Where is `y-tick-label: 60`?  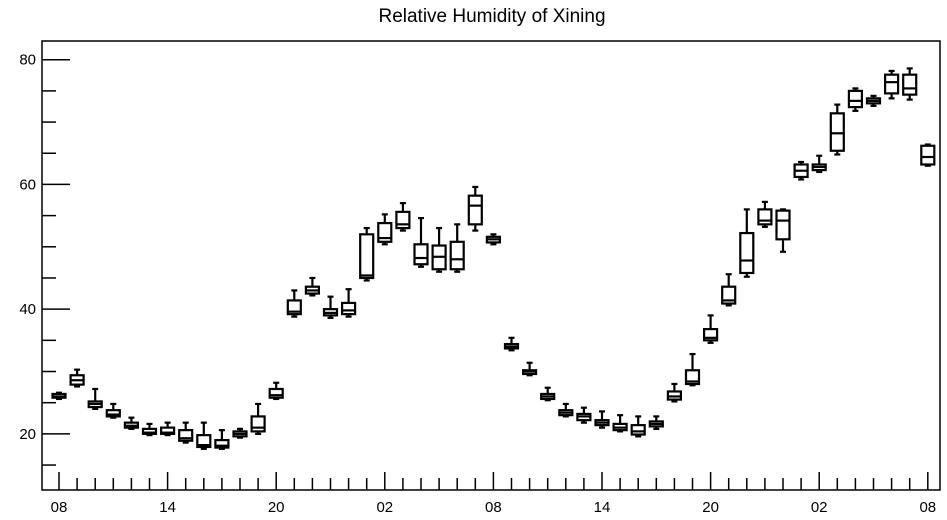 y-tick-label: 60 is located at coordinates (27, 184).